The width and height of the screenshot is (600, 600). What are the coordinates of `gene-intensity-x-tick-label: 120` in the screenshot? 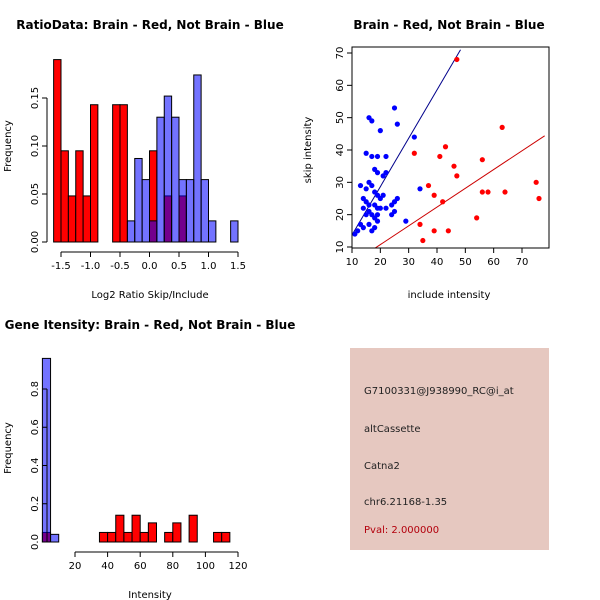 It's located at (237, 566).